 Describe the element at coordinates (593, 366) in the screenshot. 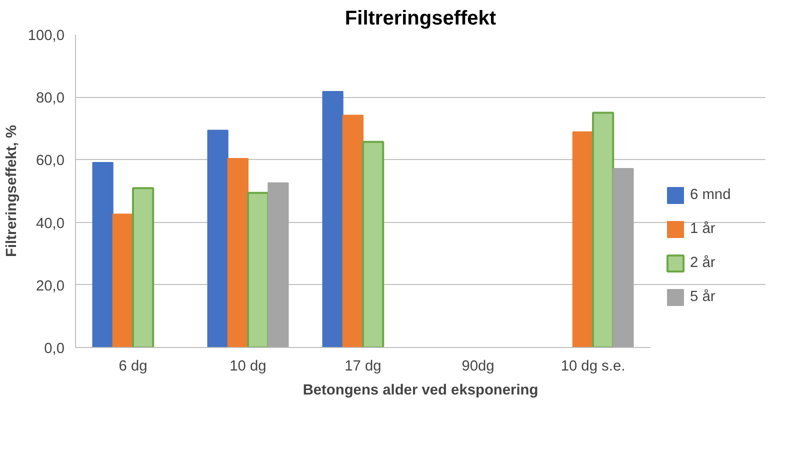

I see `x-tick-label: 10 dg s.e.` at that location.